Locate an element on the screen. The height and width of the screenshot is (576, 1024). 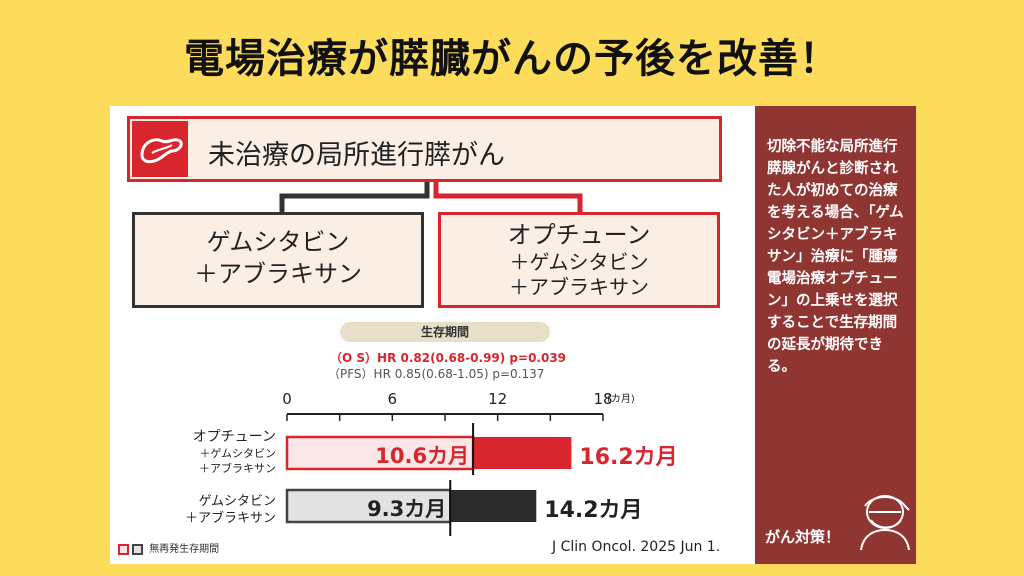
pfs-b-data-label: 9.3カ月 is located at coordinates (407, 509).